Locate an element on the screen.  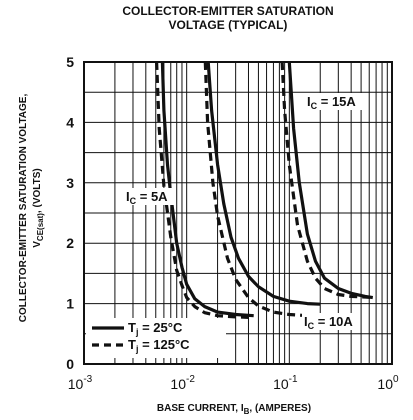
x-axis-label-main: BASE CURRENT, I is located at coordinates (200, 408).